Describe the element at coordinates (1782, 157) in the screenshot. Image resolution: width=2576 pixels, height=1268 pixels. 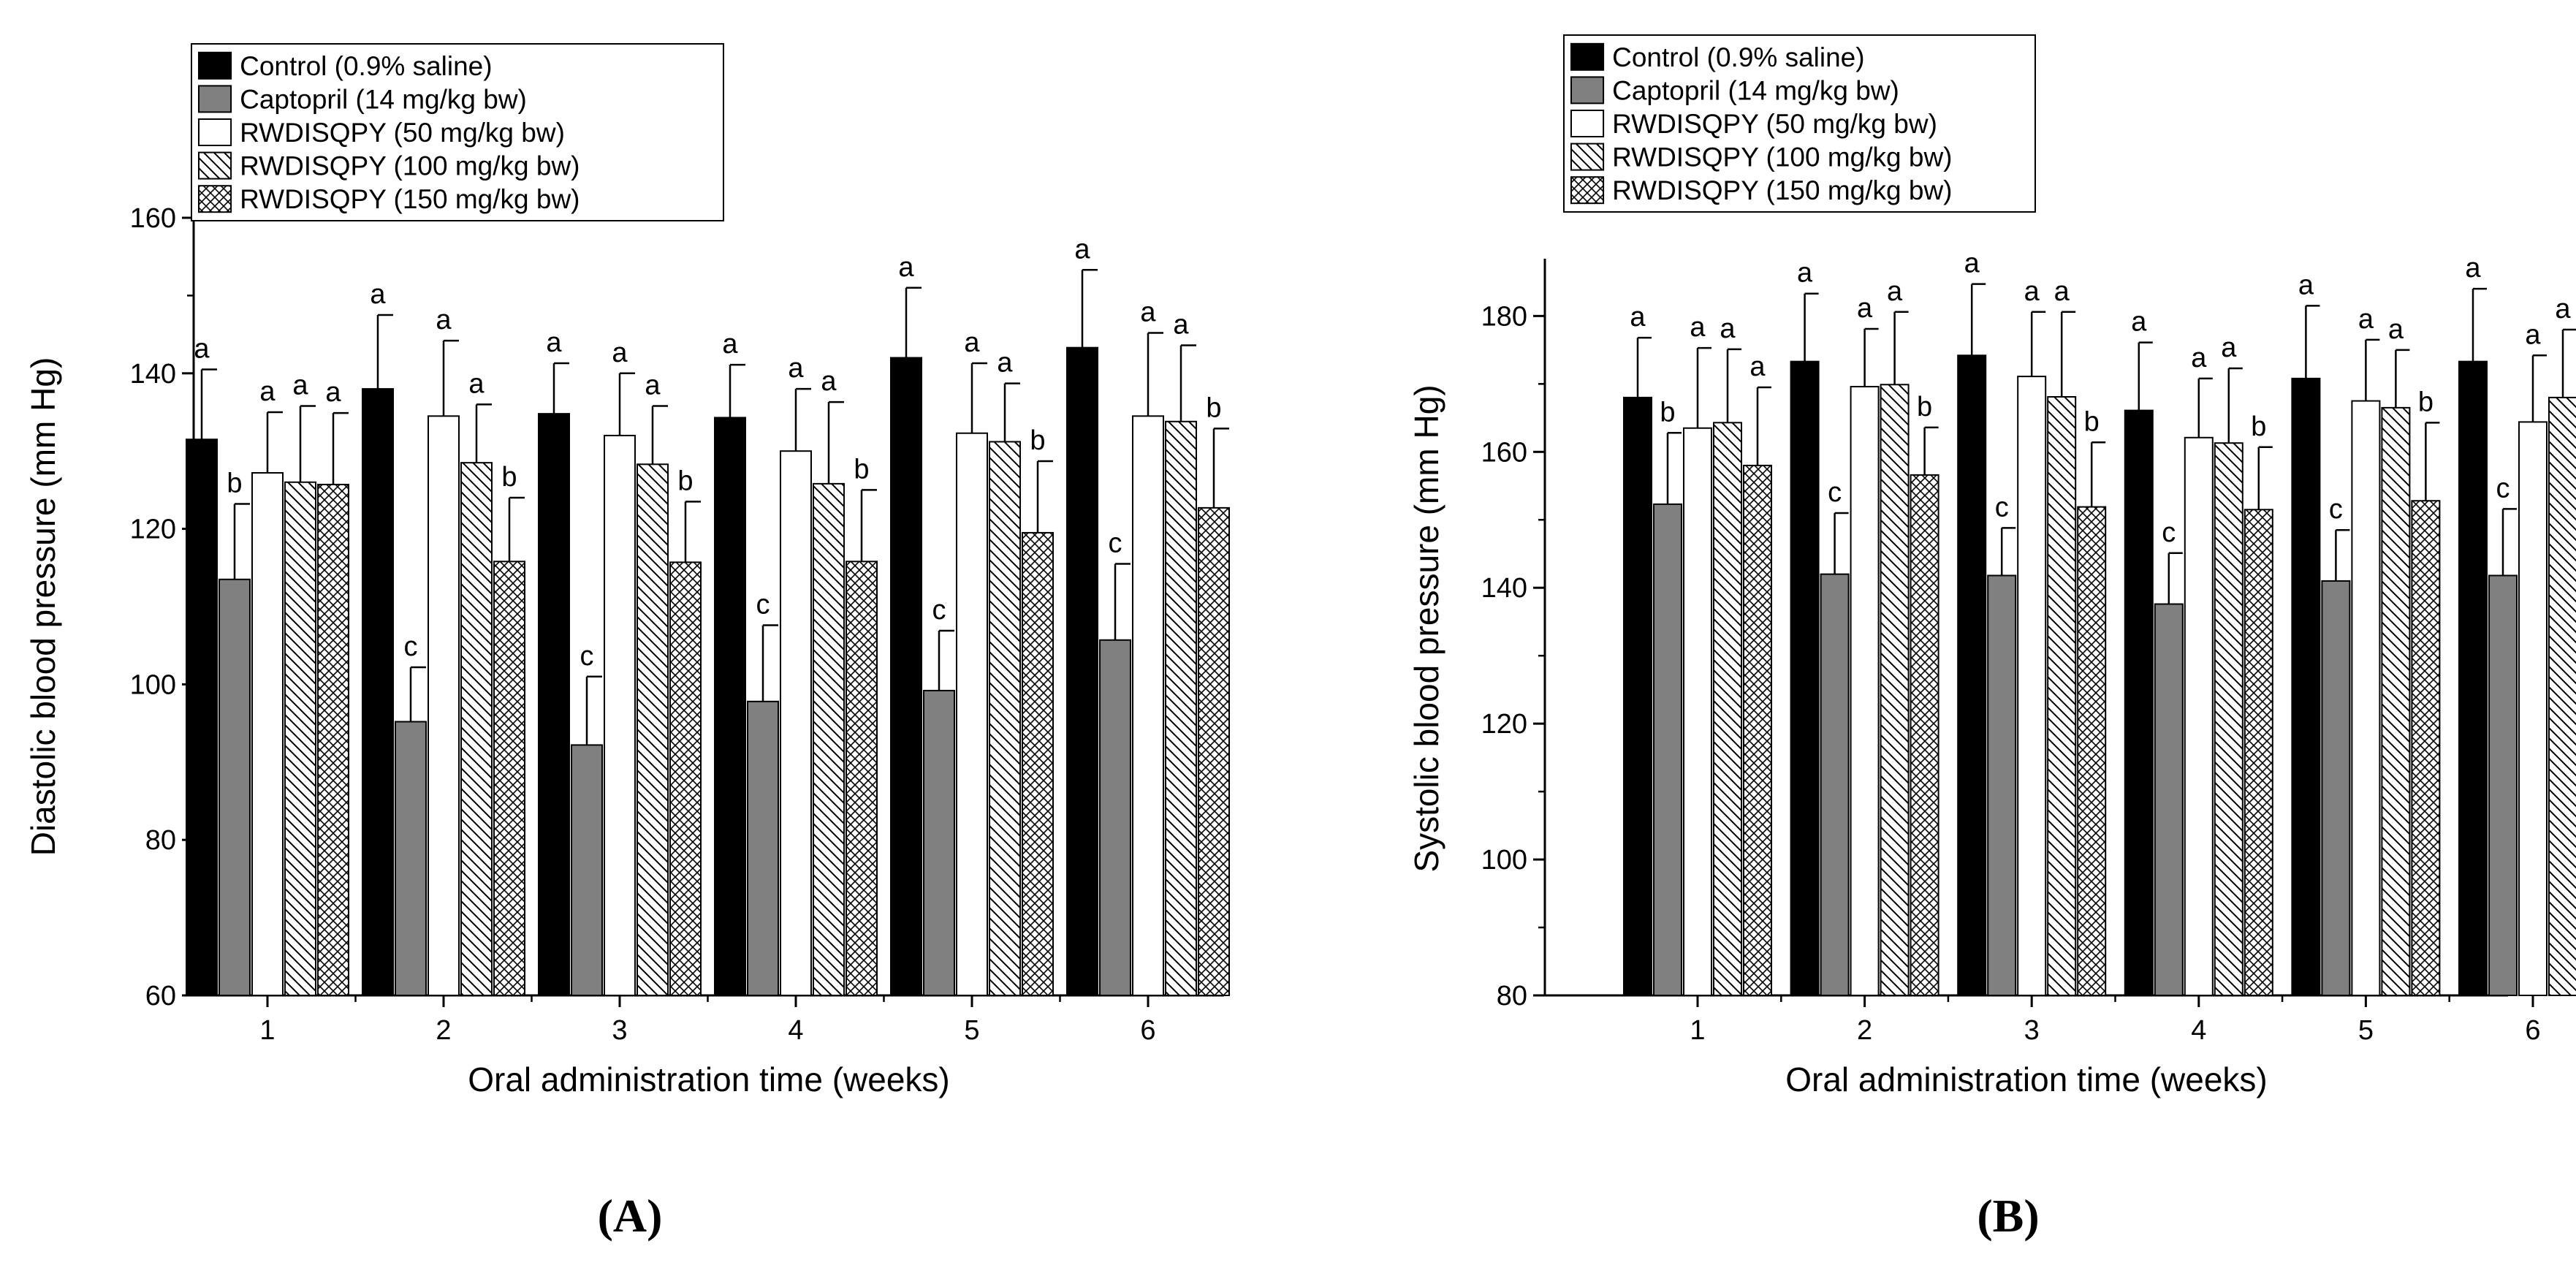
I see `legend-label: RWDISQPY (100 mg/kg bw)` at that location.